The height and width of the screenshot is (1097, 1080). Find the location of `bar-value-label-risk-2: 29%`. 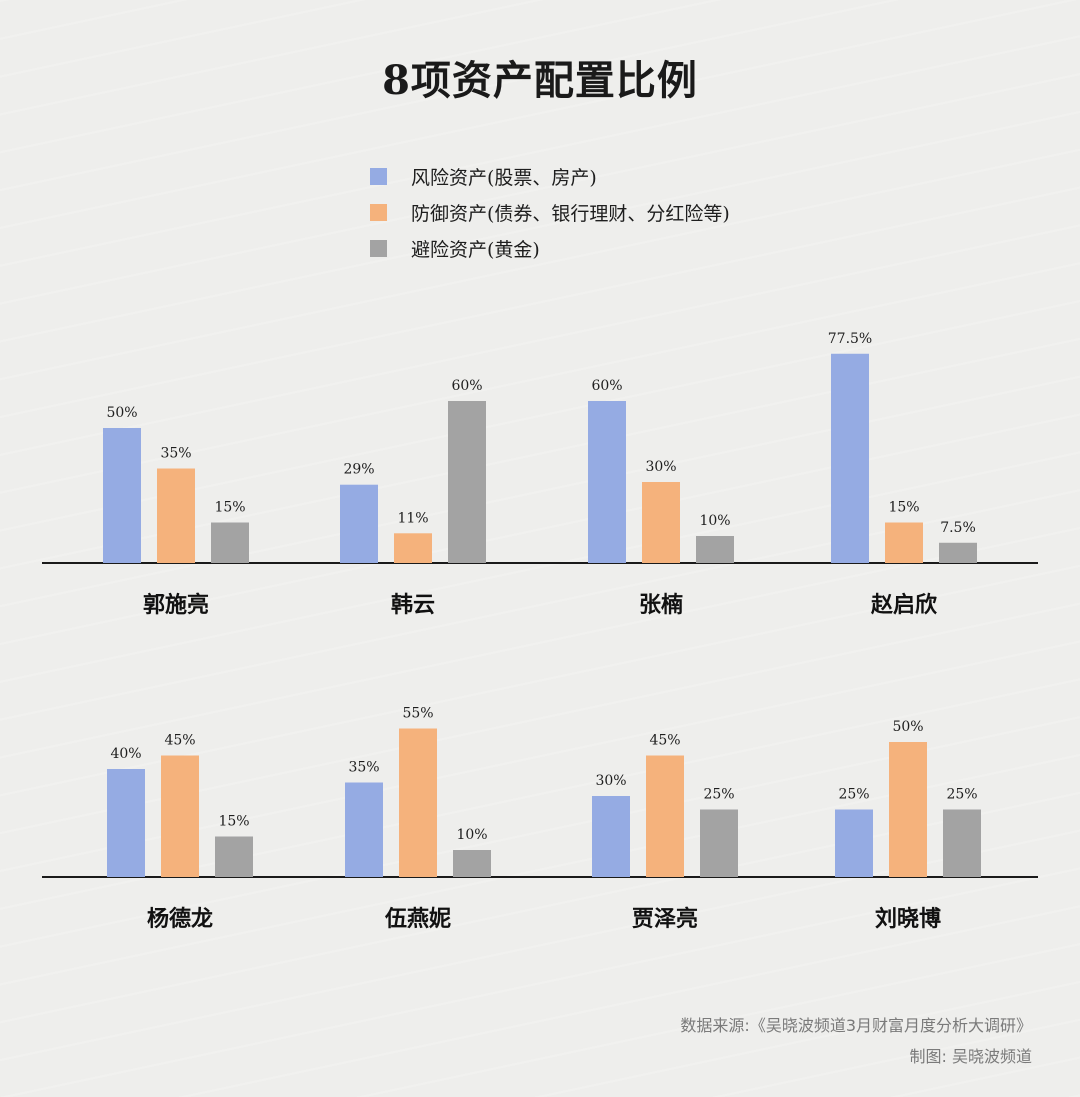

bar-value-label-risk-2: 29% is located at coordinates (358, 470).